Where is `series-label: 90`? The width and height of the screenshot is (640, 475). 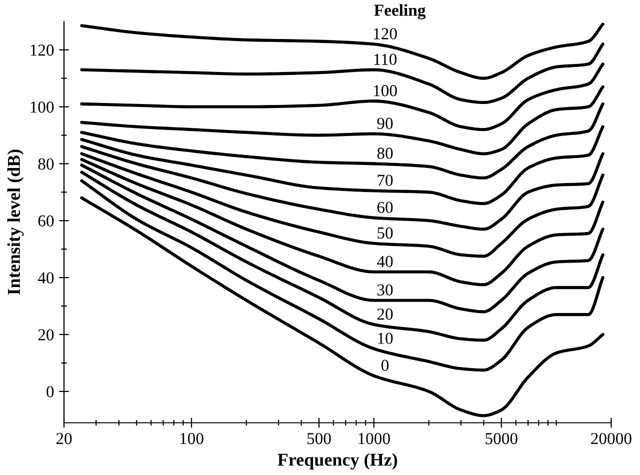
series-label: 90 is located at coordinates (385, 124).